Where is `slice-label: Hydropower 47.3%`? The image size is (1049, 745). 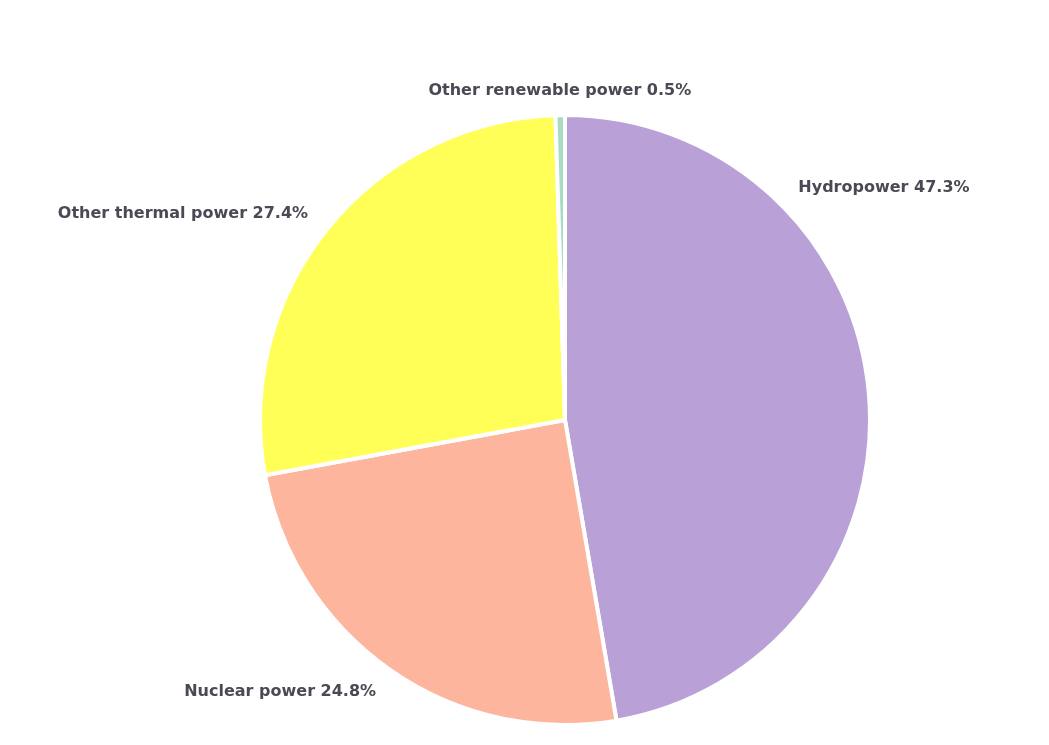
slice-label: Hydropower 47.3% is located at coordinates (884, 186).